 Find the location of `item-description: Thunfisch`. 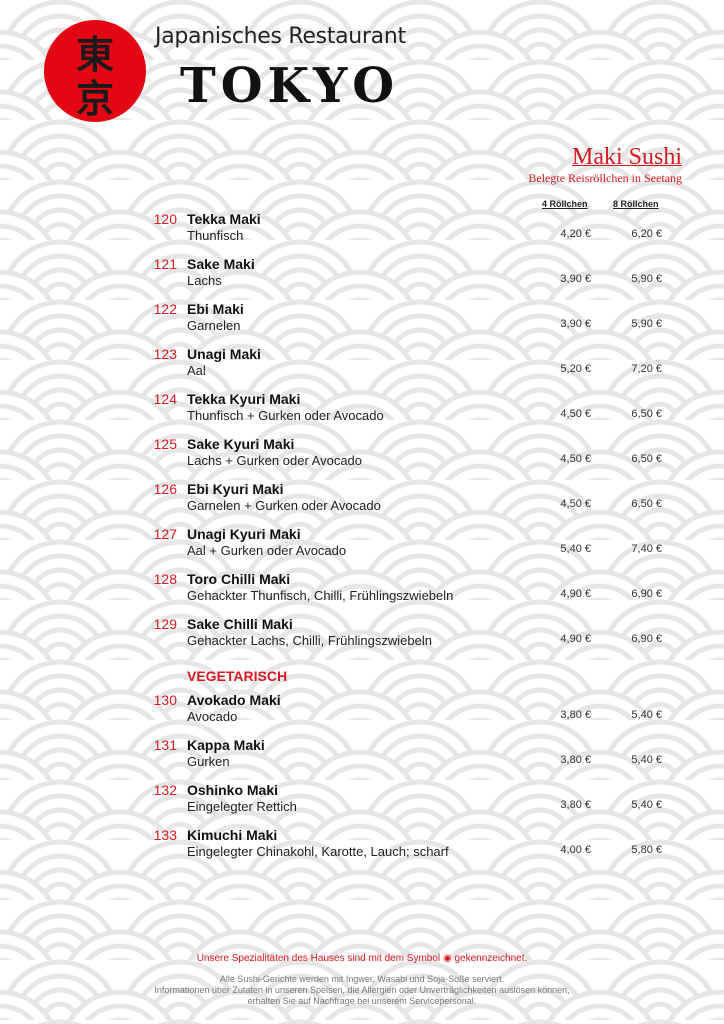

item-description: Thunfisch is located at coordinates (215, 235).